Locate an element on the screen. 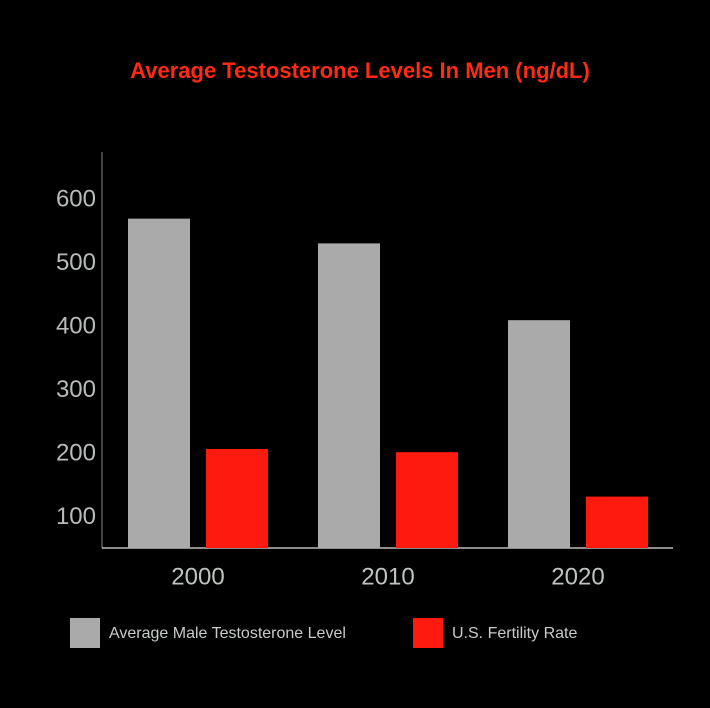  legend-label: Average Male Testosterone Level is located at coordinates (227, 633).